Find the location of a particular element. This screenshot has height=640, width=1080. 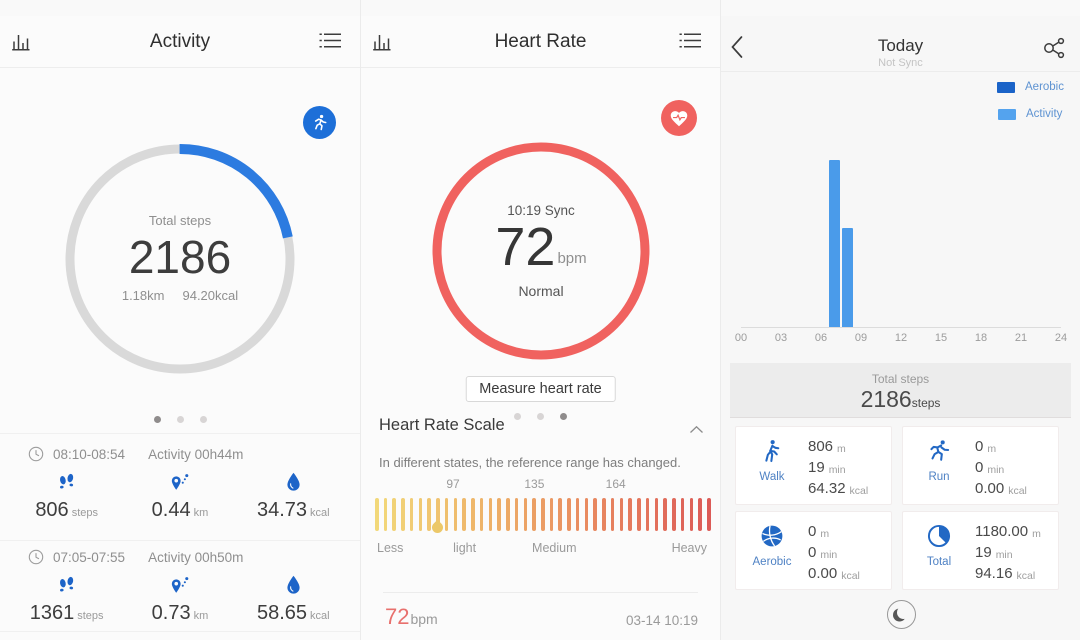

steps-value: 1361 is located at coordinates (52, 613).